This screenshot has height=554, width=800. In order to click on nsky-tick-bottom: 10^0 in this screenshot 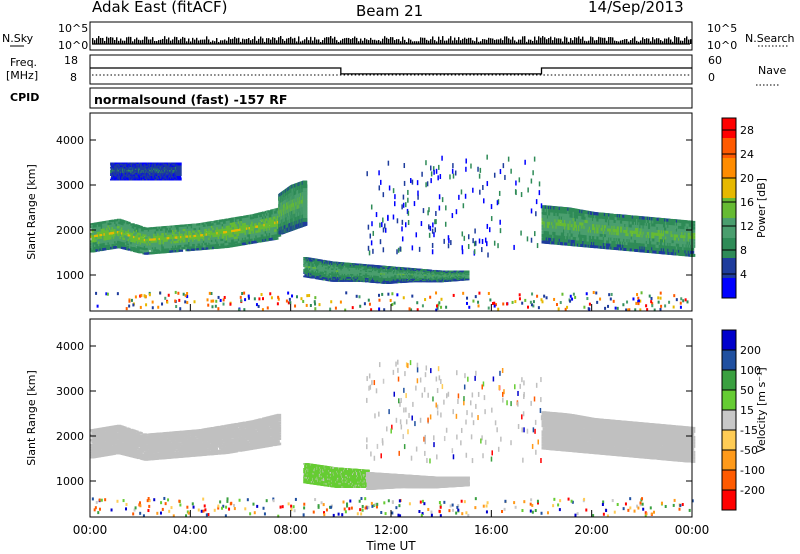, I will do `click(73, 45)`.